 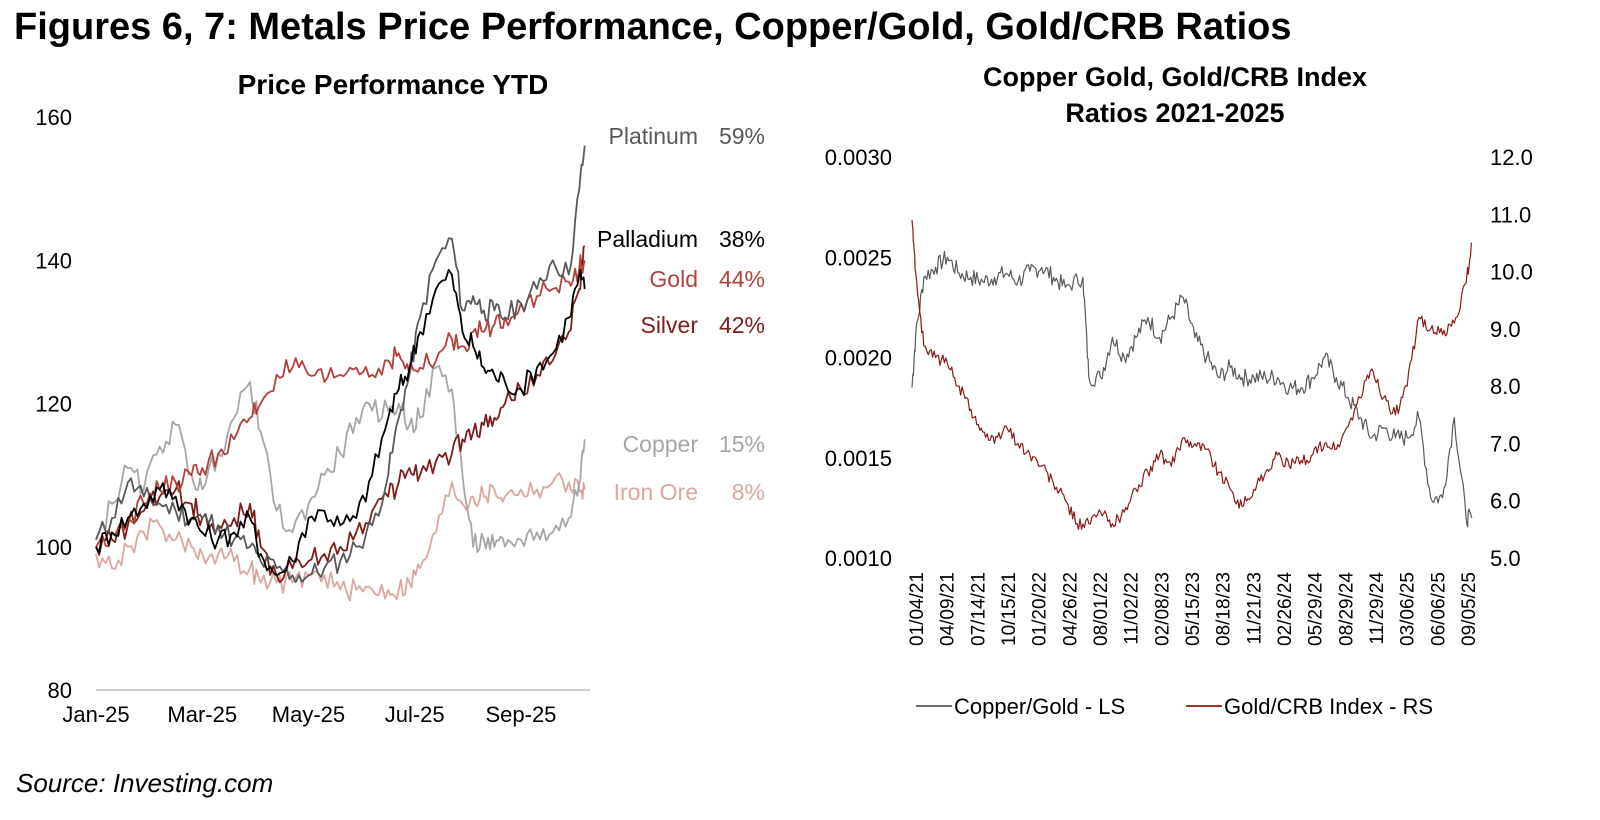 I want to click on chart-title: Price Performance YTD, so click(x=393, y=84).